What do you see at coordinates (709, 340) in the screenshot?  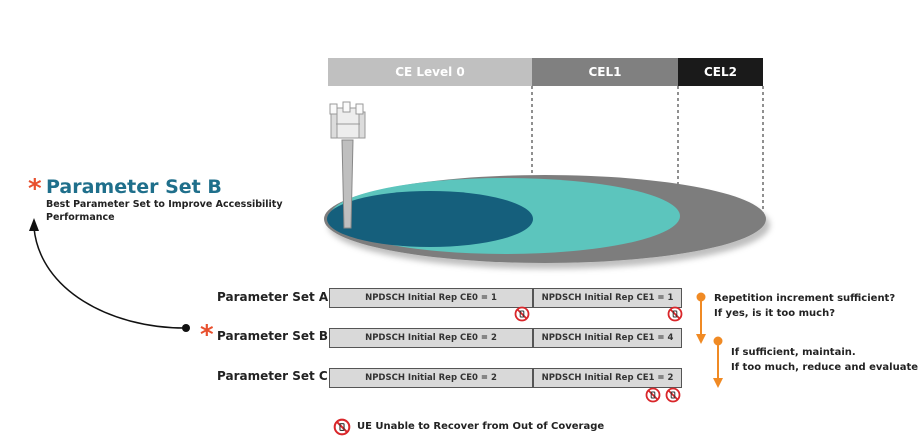 I see `orange-arrows` at bounding box center [709, 340].